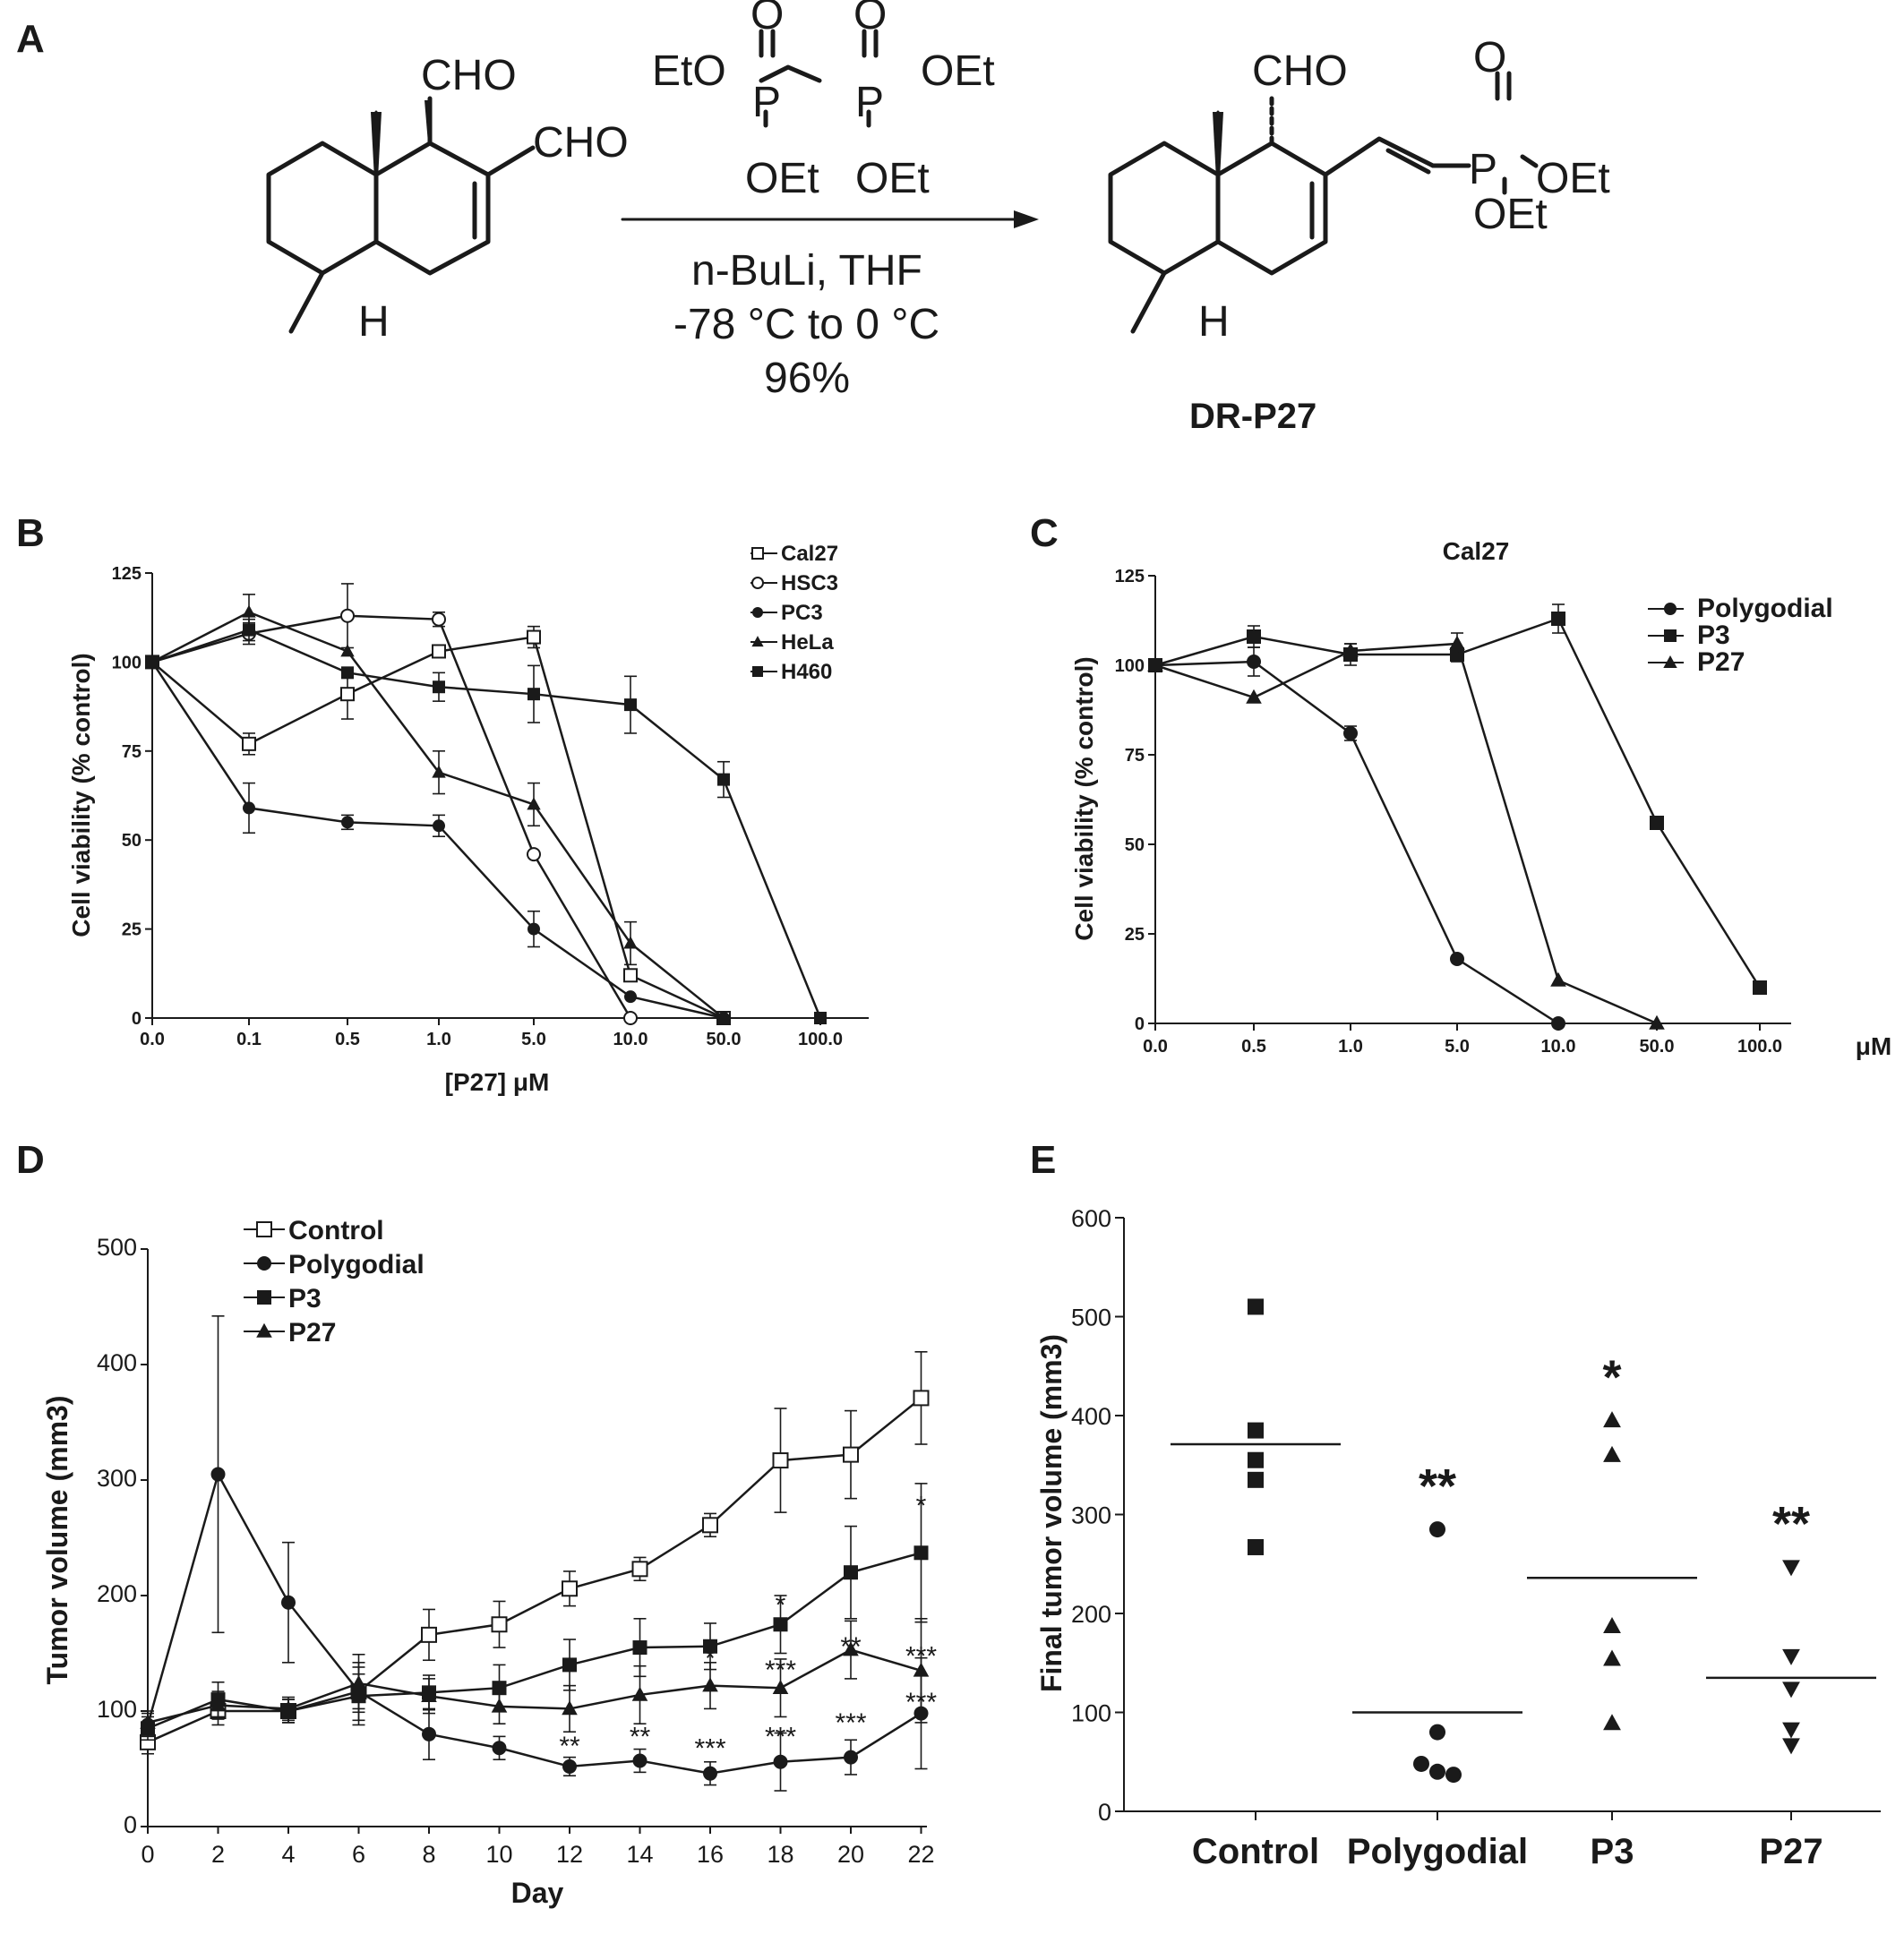 The height and width of the screenshot is (1934, 1904). Describe the element at coordinates (892, 178) in the screenshot. I see `reagent-oet-bottom-right: OEt` at that location.